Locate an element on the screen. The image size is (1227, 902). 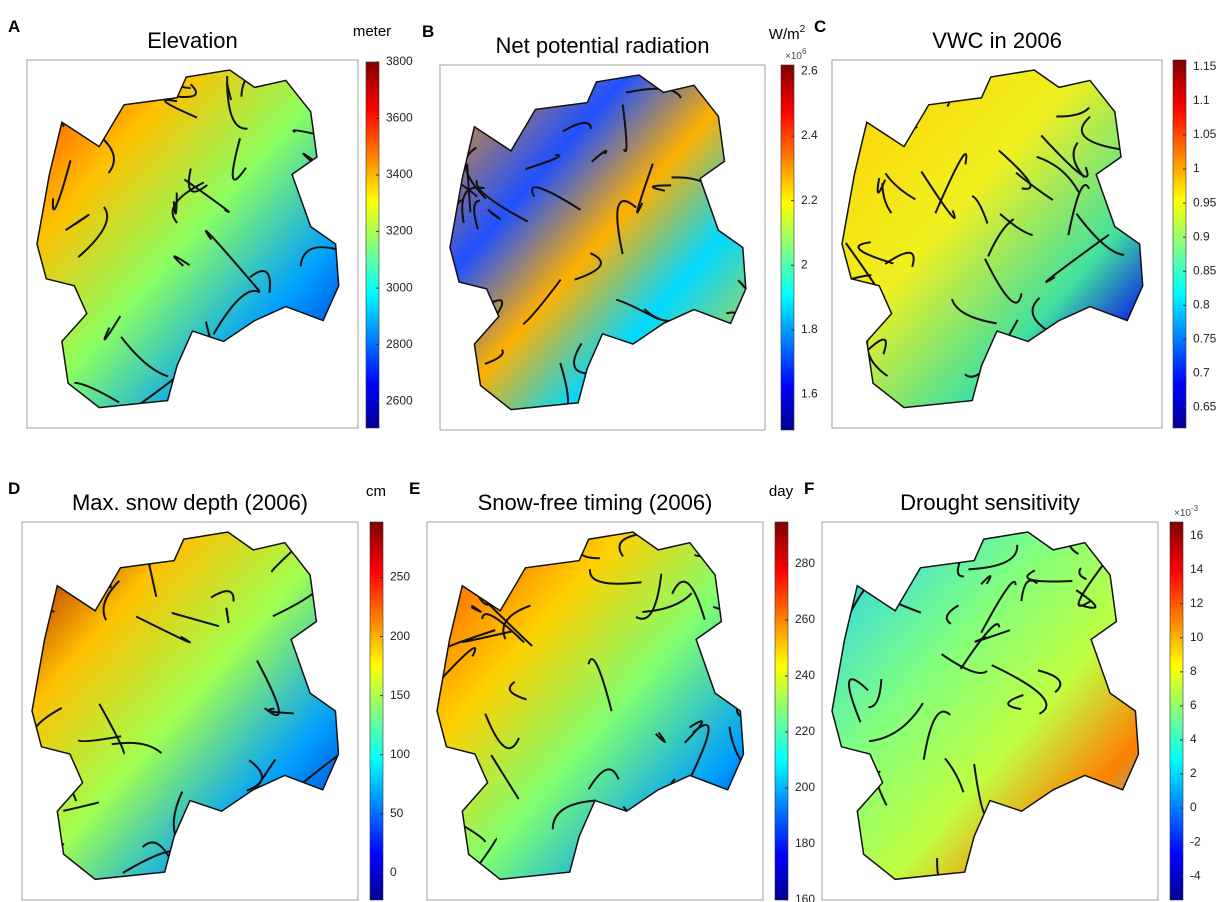
colorbar-tick-label: 180 is located at coordinates (805, 843).